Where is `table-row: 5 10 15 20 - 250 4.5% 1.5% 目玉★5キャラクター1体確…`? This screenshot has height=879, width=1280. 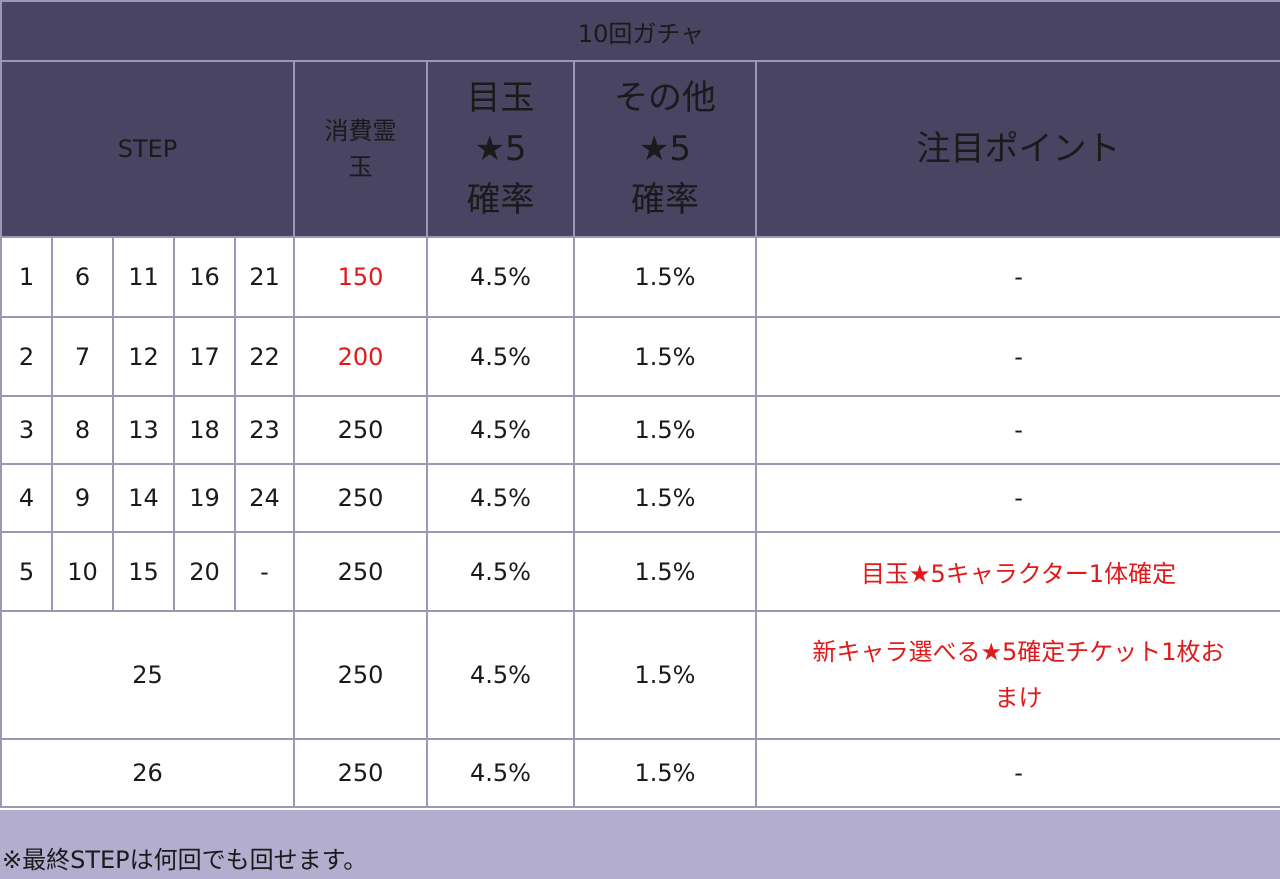 table-row: 5 10 15 20 - 250 4.5% 1.5% 目玉★5キャラクター1体確… is located at coordinates (640, 571).